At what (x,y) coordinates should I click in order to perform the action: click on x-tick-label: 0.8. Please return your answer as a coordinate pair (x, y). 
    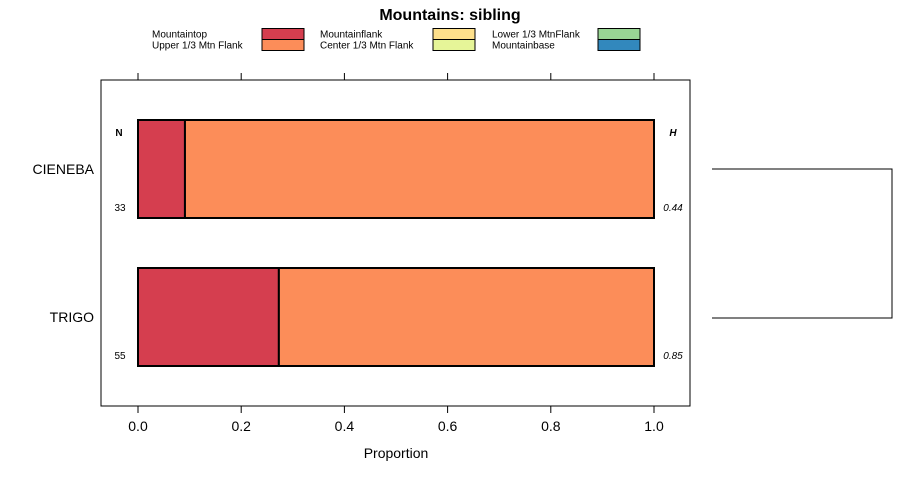
    Looking at the image, I should click on (551, 426).